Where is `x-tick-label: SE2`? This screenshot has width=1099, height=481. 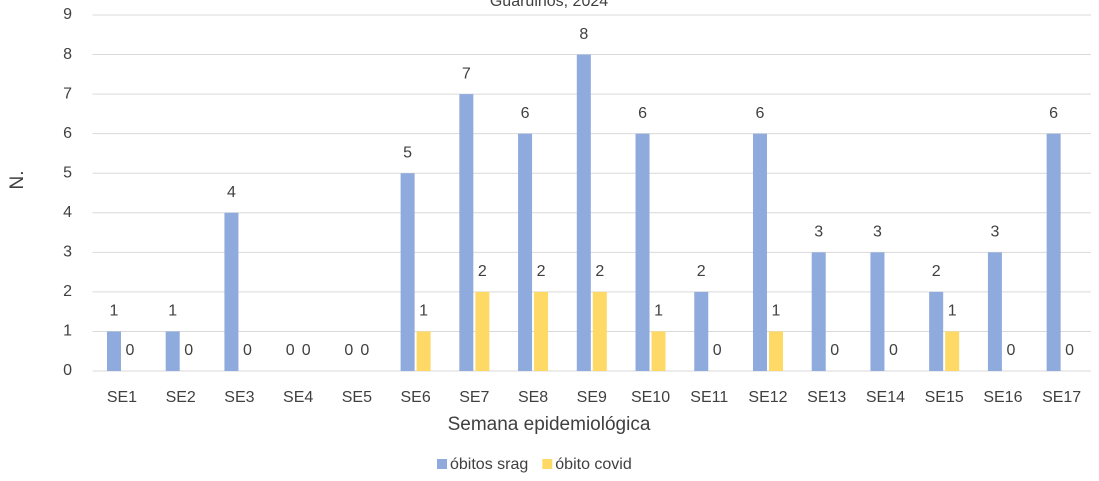
x-tick-label: SE2 is located at coordinates (181, 397).